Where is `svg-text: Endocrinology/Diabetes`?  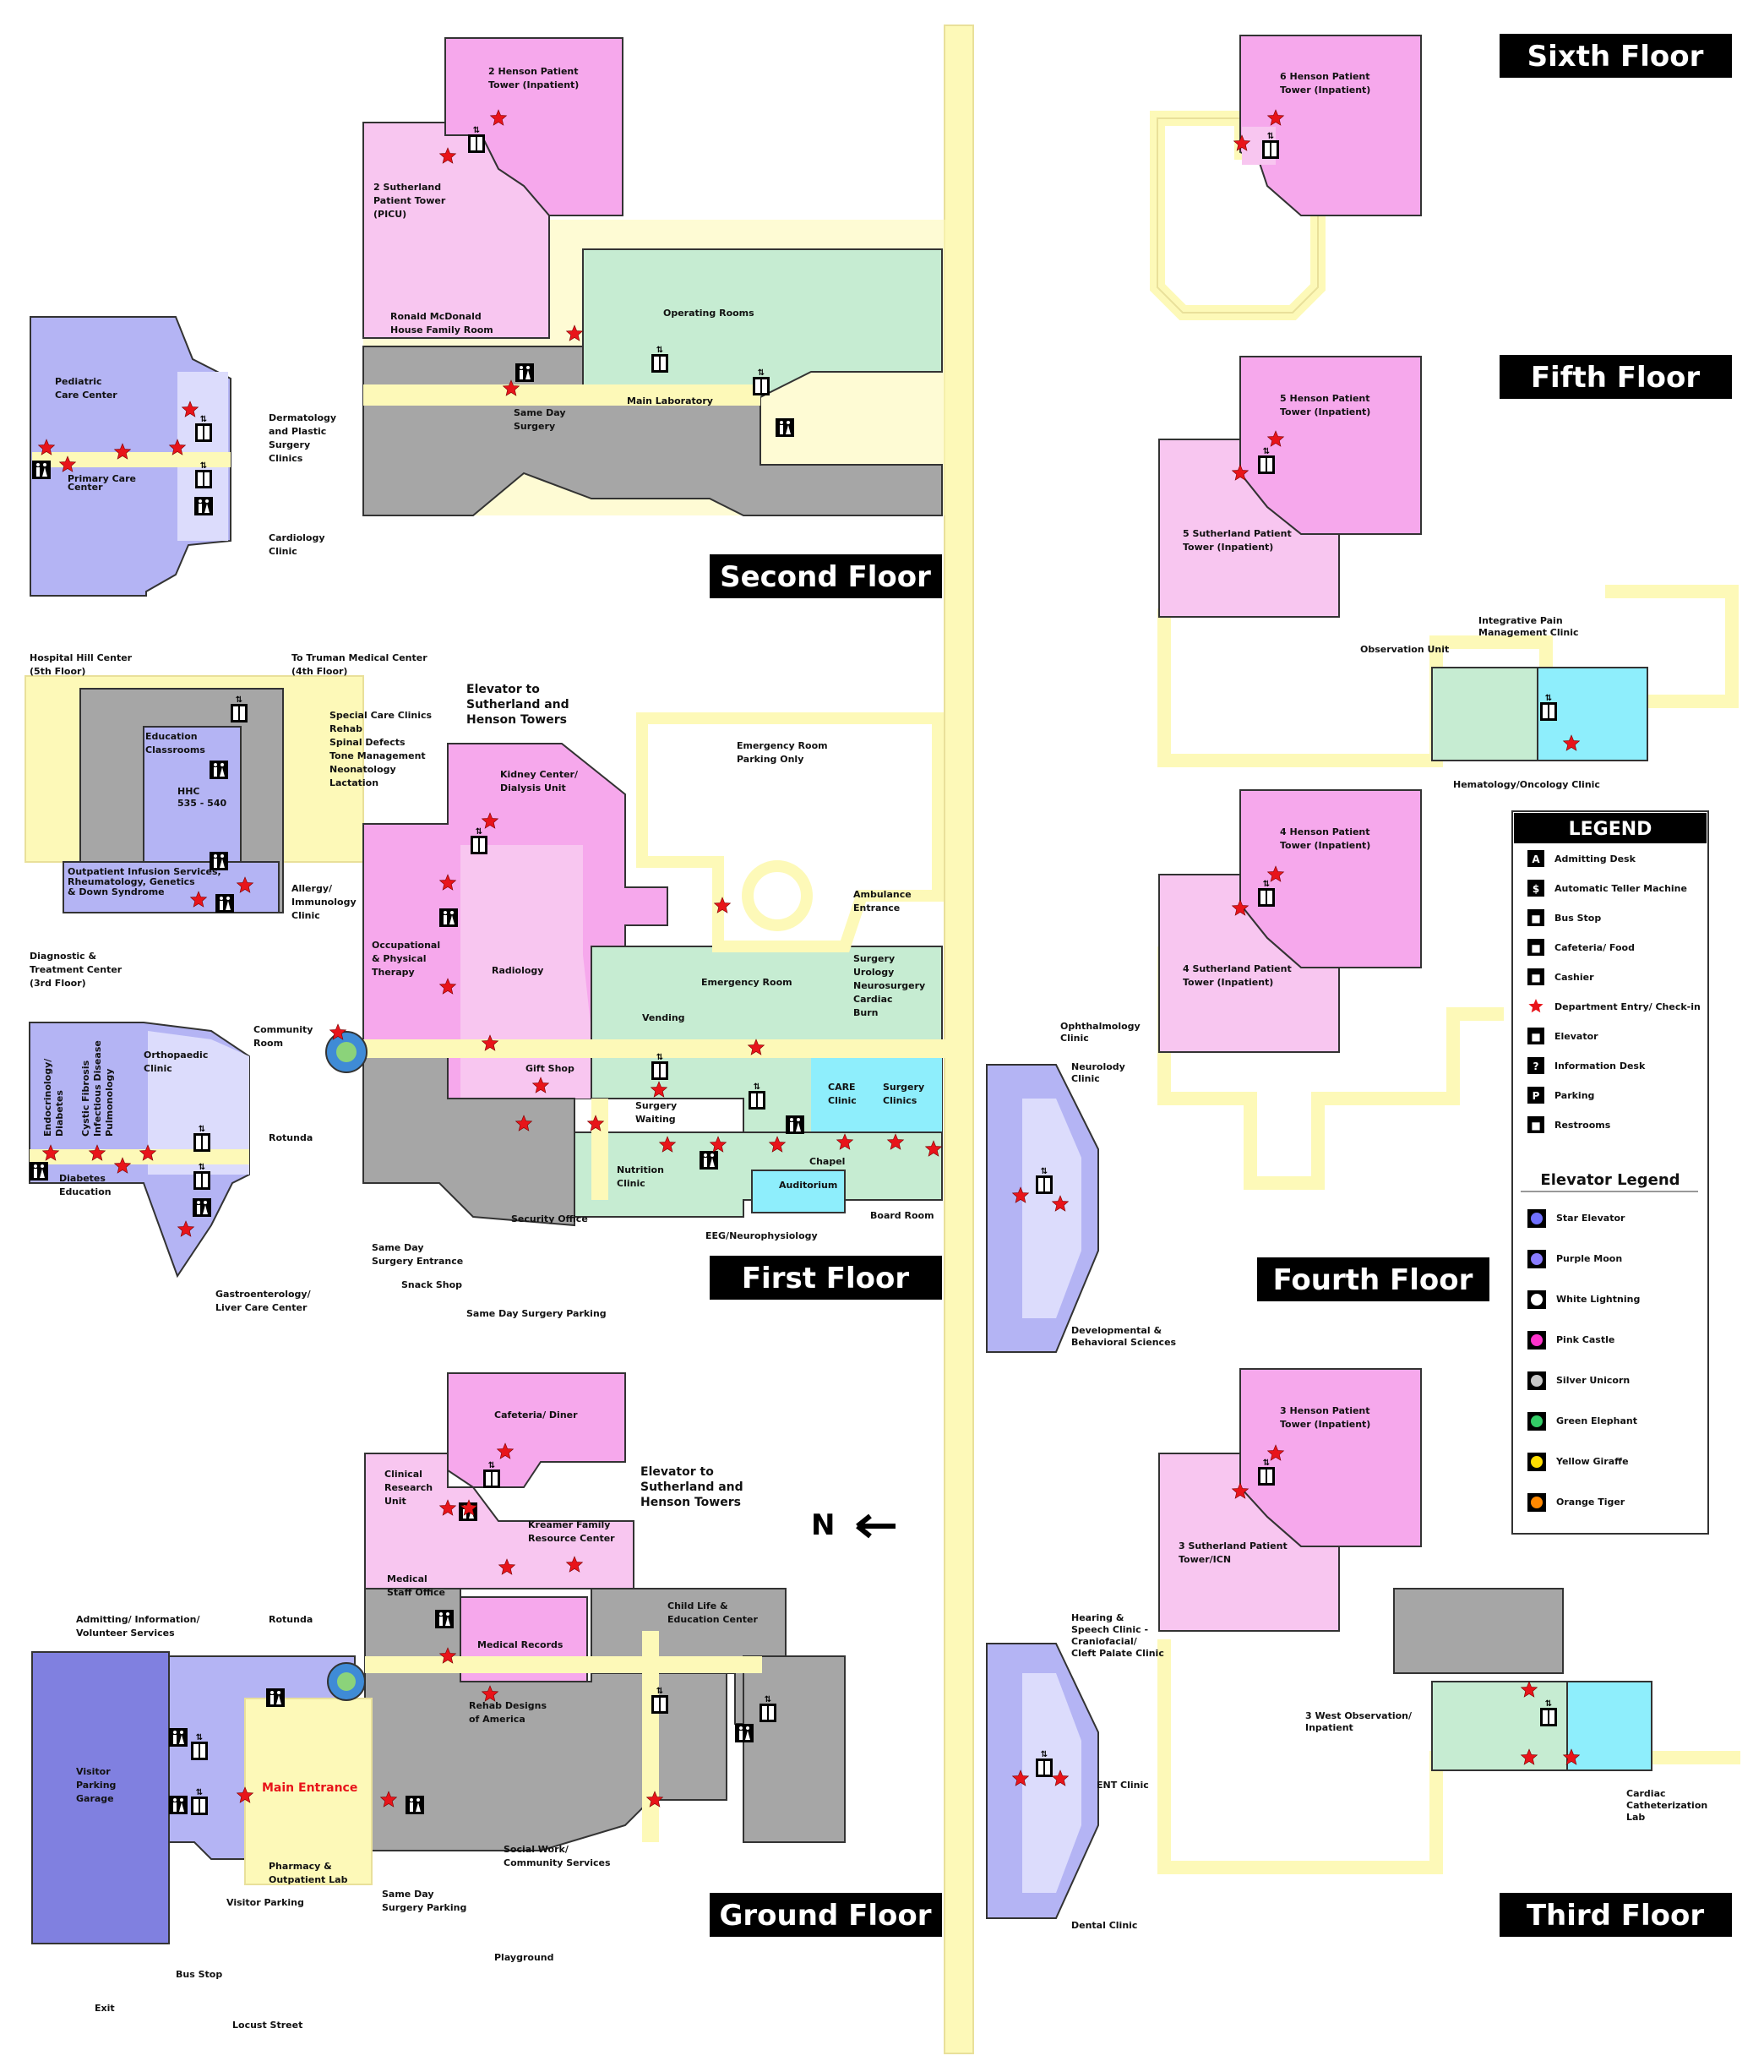
svg-text: Endocrinology/Diabetes is located at coordinates (53, 1097).